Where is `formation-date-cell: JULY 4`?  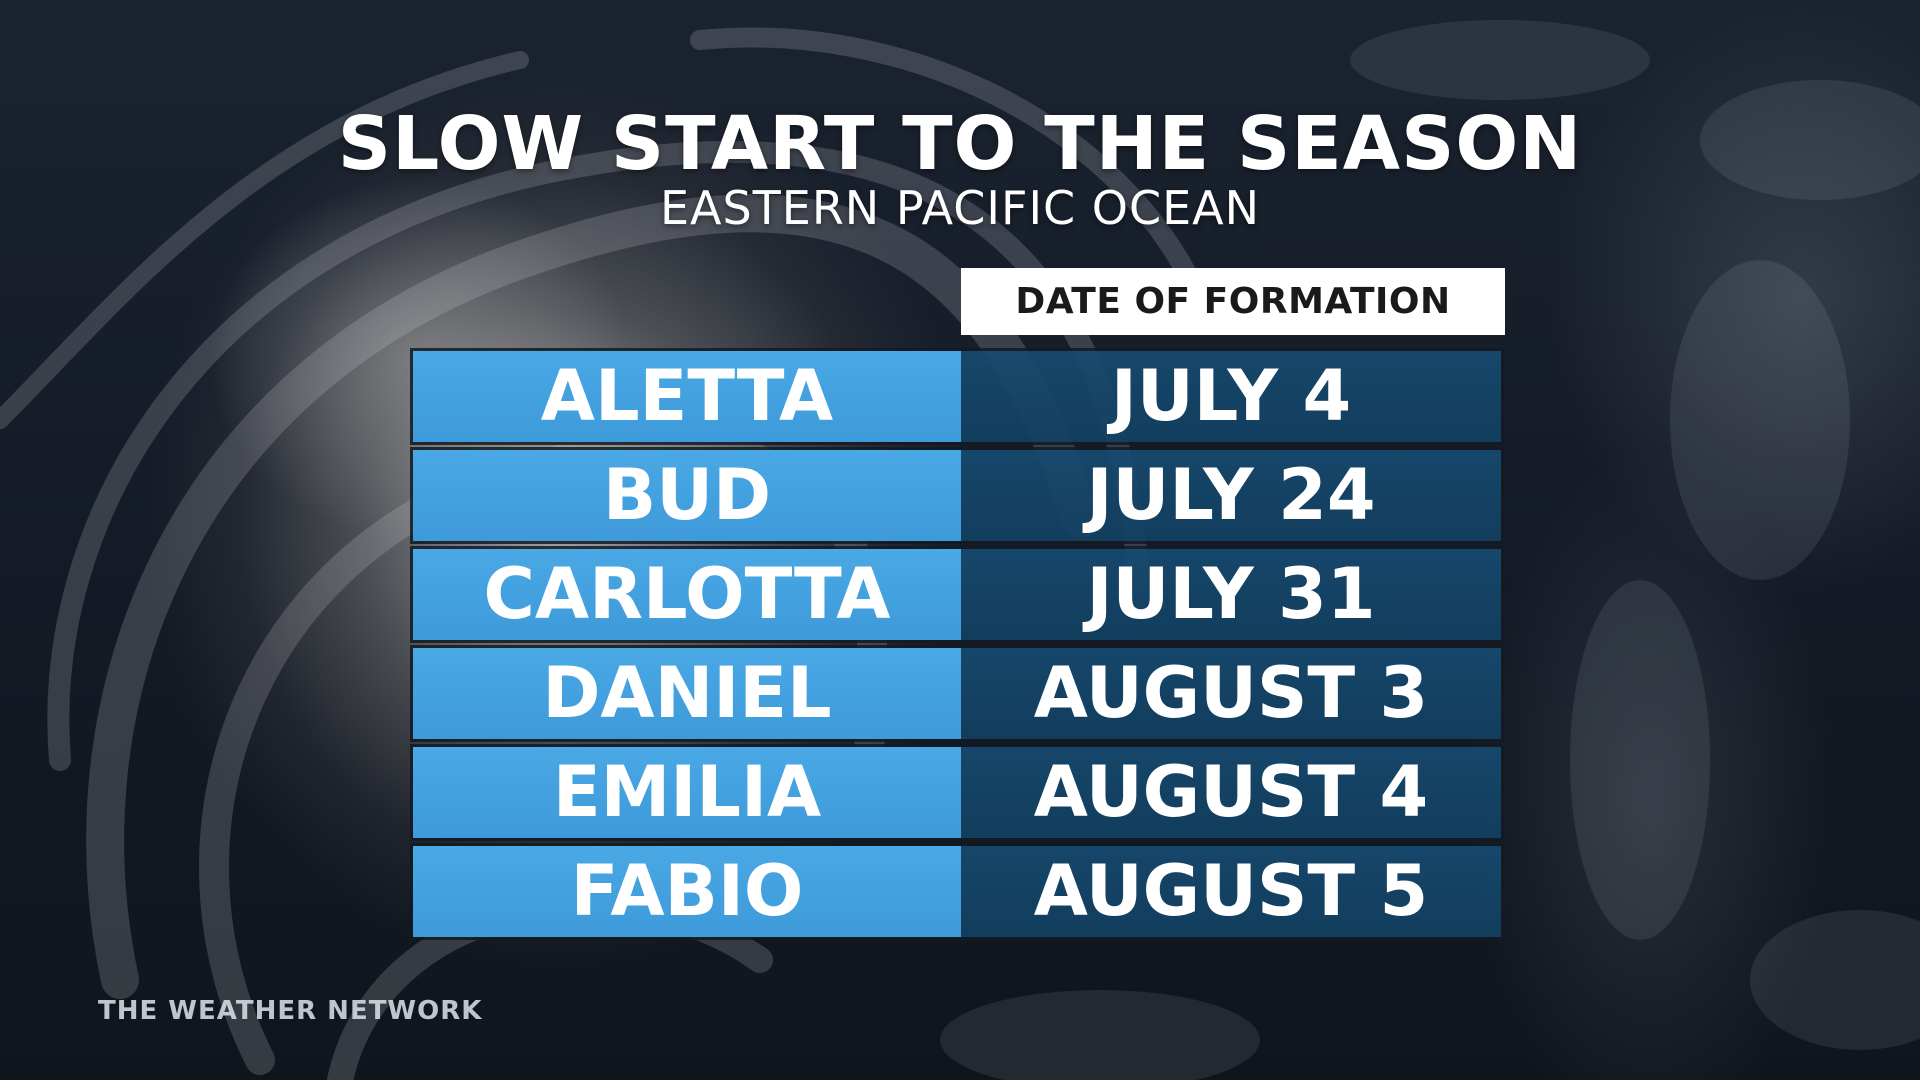 formation-date-cell: JULY 4 is located at coordinates (1231, 396).